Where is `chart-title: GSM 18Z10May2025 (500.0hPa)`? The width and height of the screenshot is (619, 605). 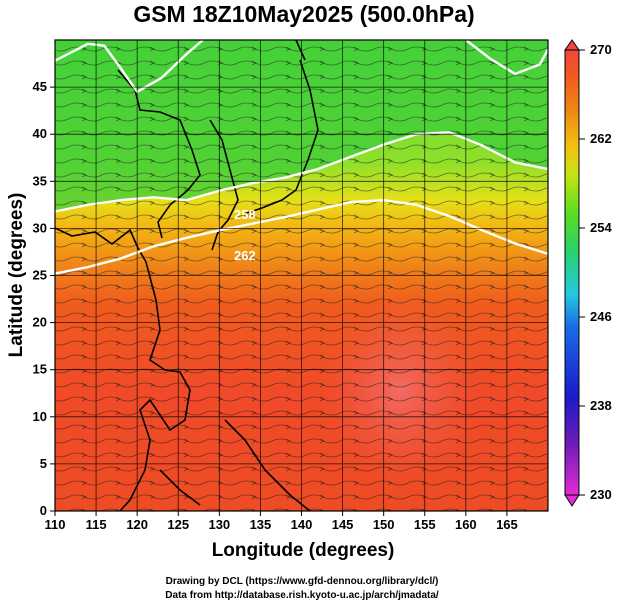 chart-title: GSM 18Z10May2025 (500.0hPa) is located at coordinates (303, 14).